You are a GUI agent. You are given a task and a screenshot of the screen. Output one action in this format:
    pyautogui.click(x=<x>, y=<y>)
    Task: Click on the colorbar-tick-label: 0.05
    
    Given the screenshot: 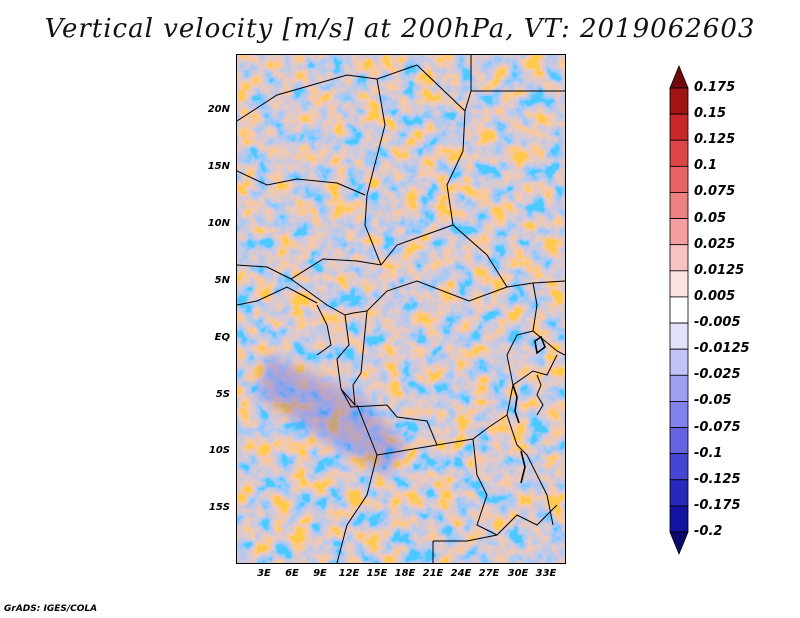 What is the action you would take?
    pyautogui.click(x=710, y=218)
    